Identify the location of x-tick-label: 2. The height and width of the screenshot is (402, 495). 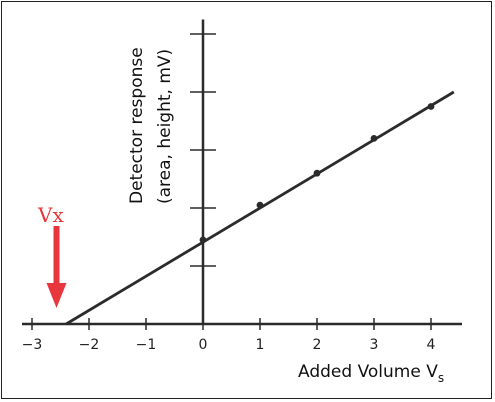
(317, 345).